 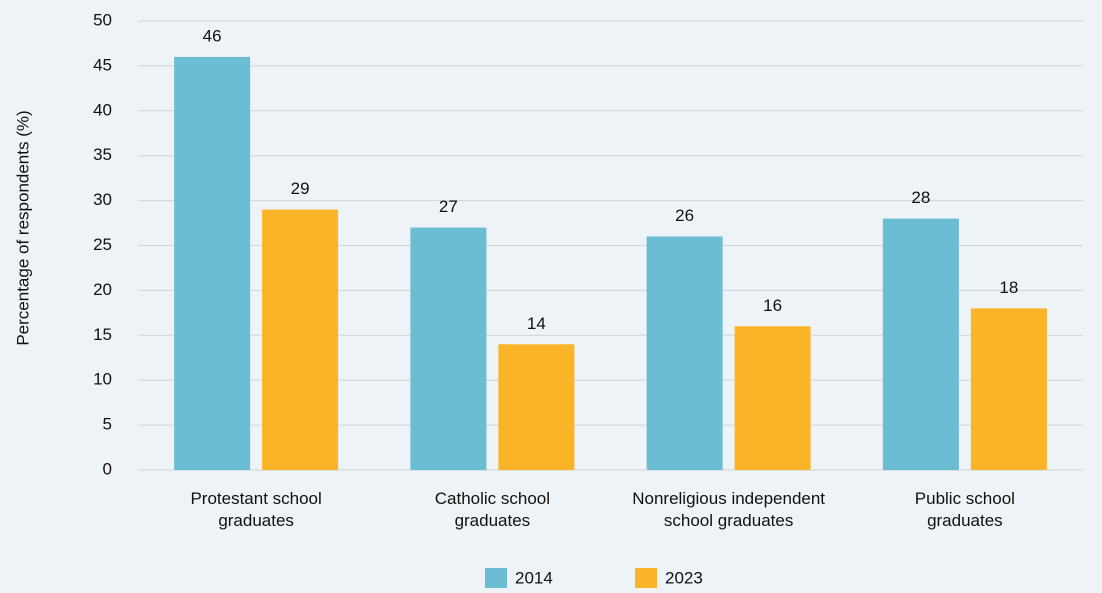 What do you see at coordinates (534, 577) in the screenshot?
I see `legend-label: 2014` at bounding box center [534, 577].